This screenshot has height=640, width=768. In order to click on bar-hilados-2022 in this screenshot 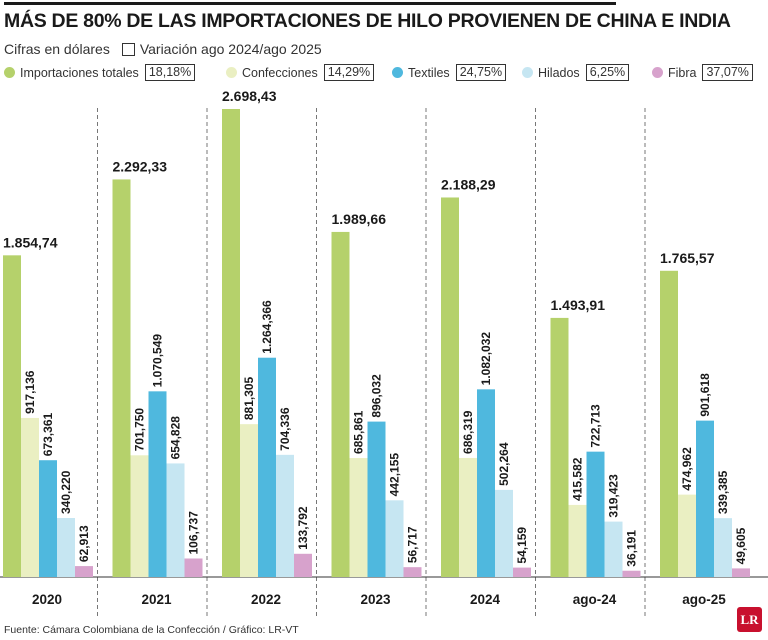, I will do `click(285, 515)`.